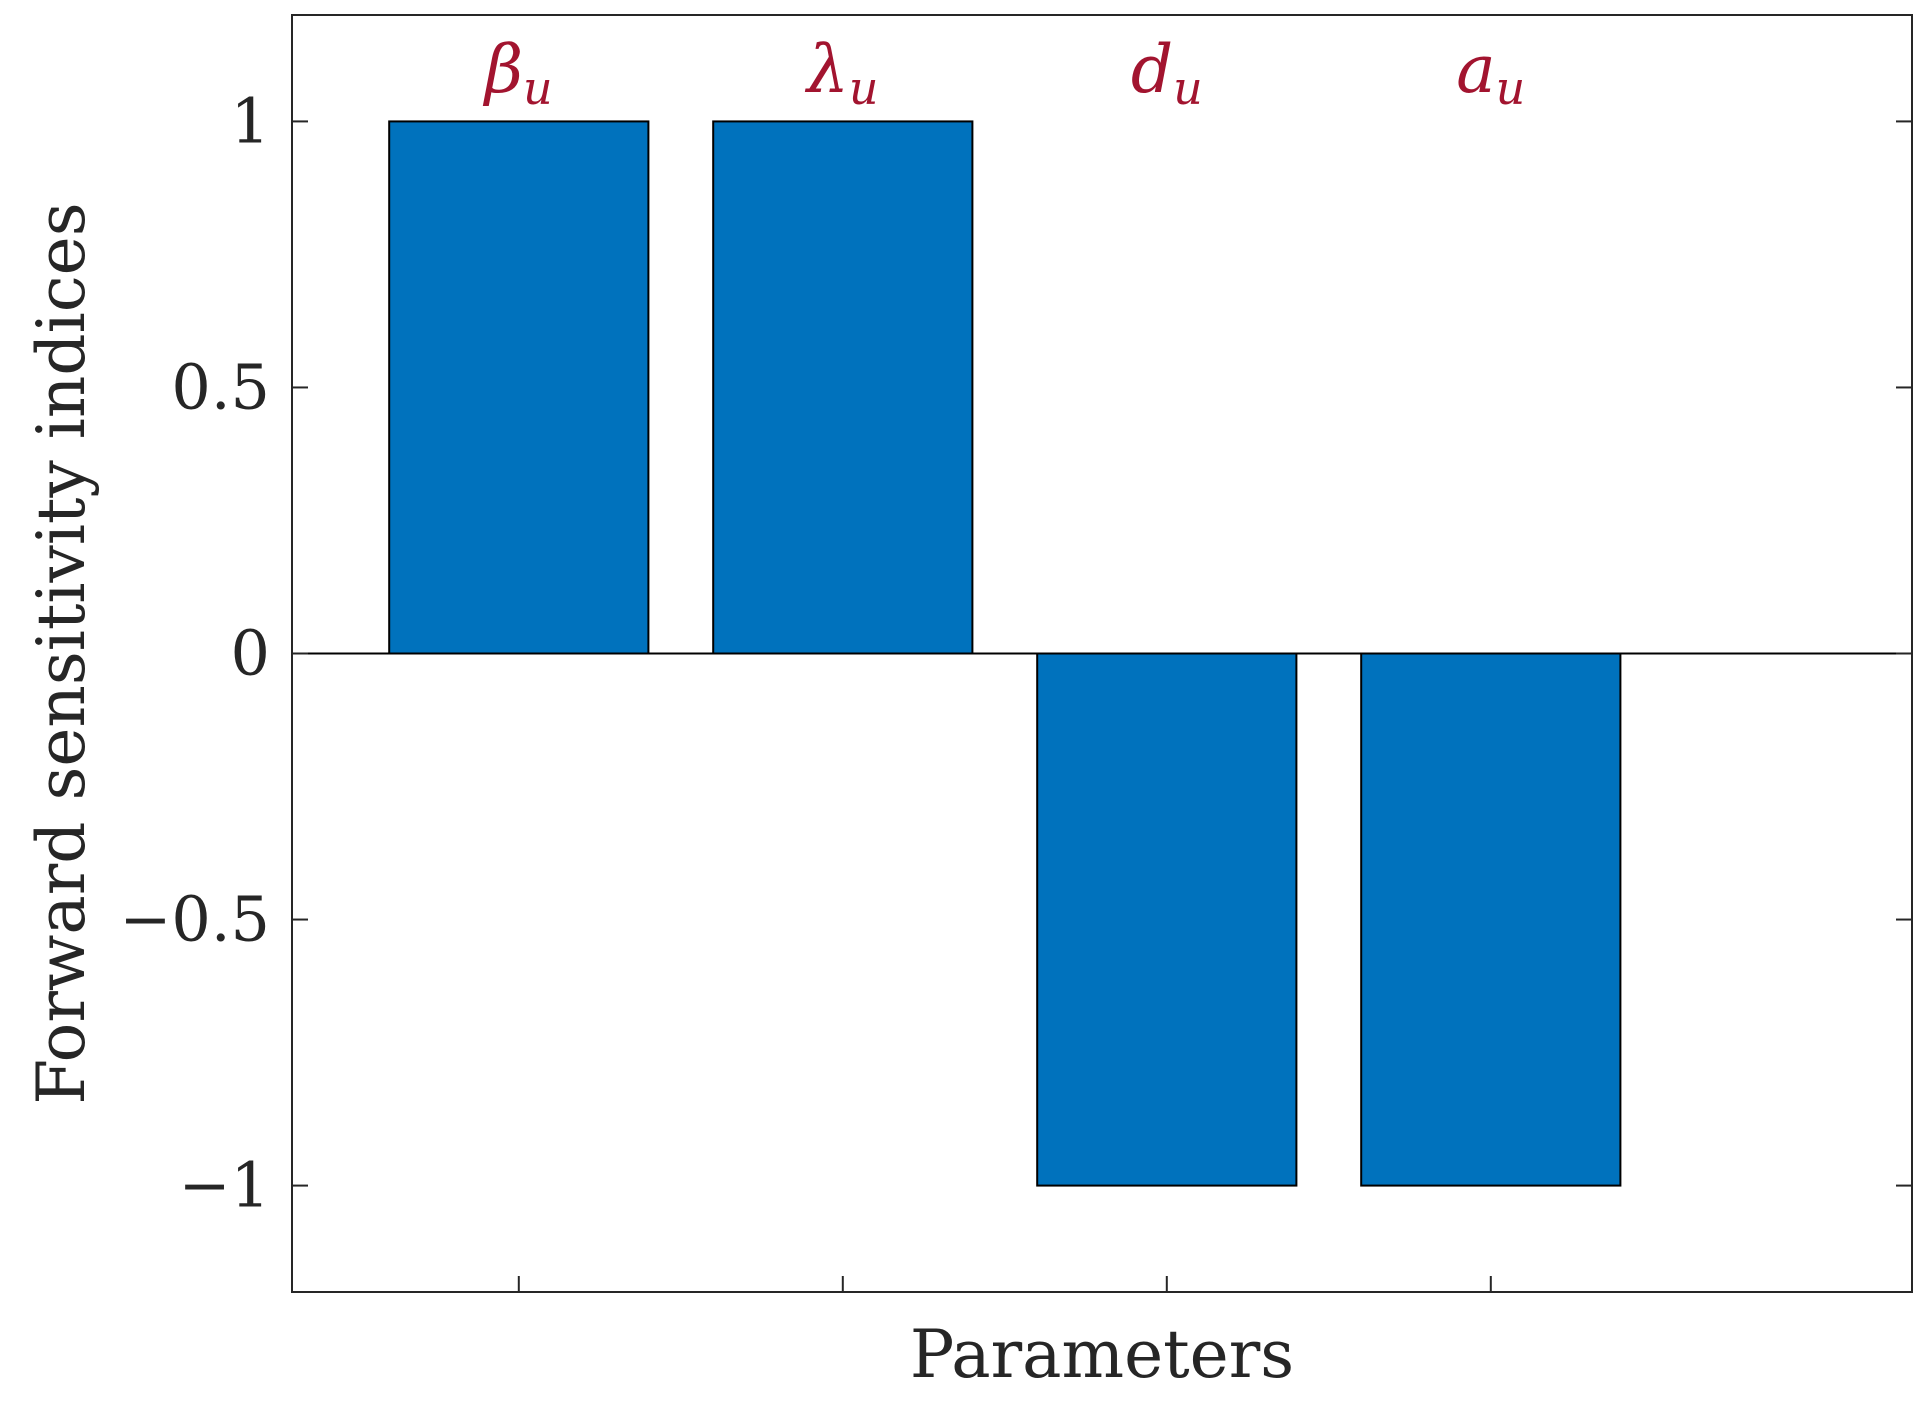  I want to click on bar-label-symbol: a, so click(1475, 69).